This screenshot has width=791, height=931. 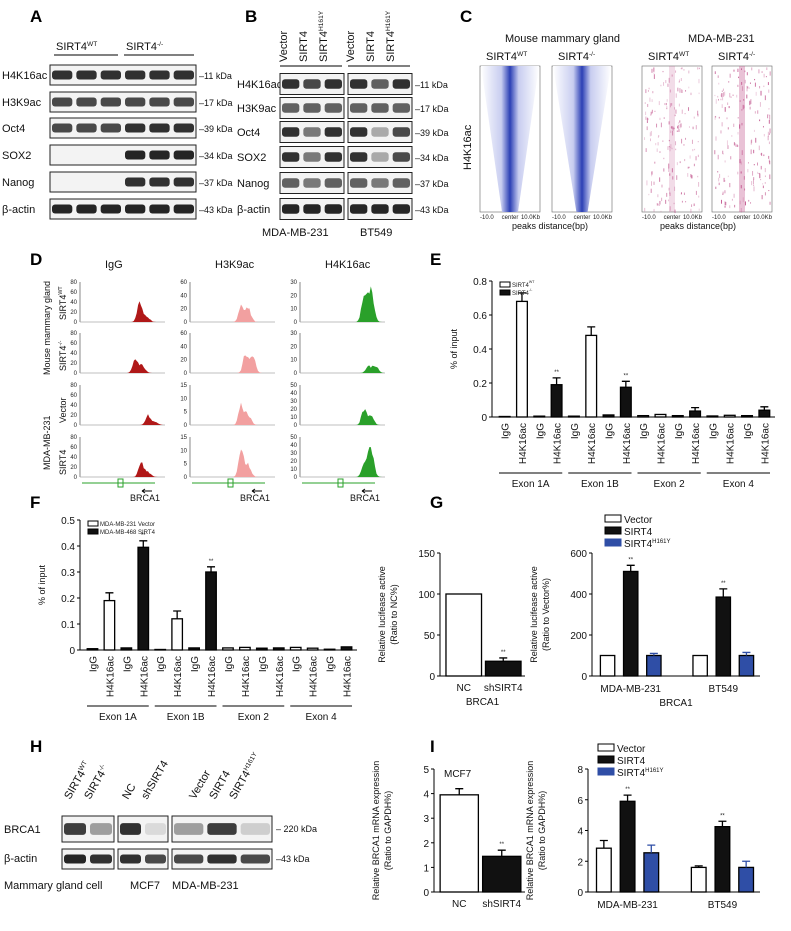 What do you see at coordinates (342, 304) in the screenshot?
I see `track-signal-h4k16ac` at bounding box center [342, 304].